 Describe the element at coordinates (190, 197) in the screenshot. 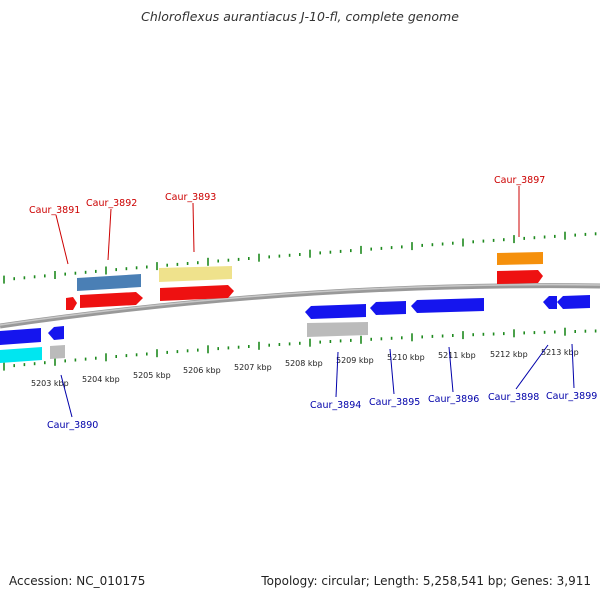

I see `gene-label-caur3893: Caur_3893` at that location.